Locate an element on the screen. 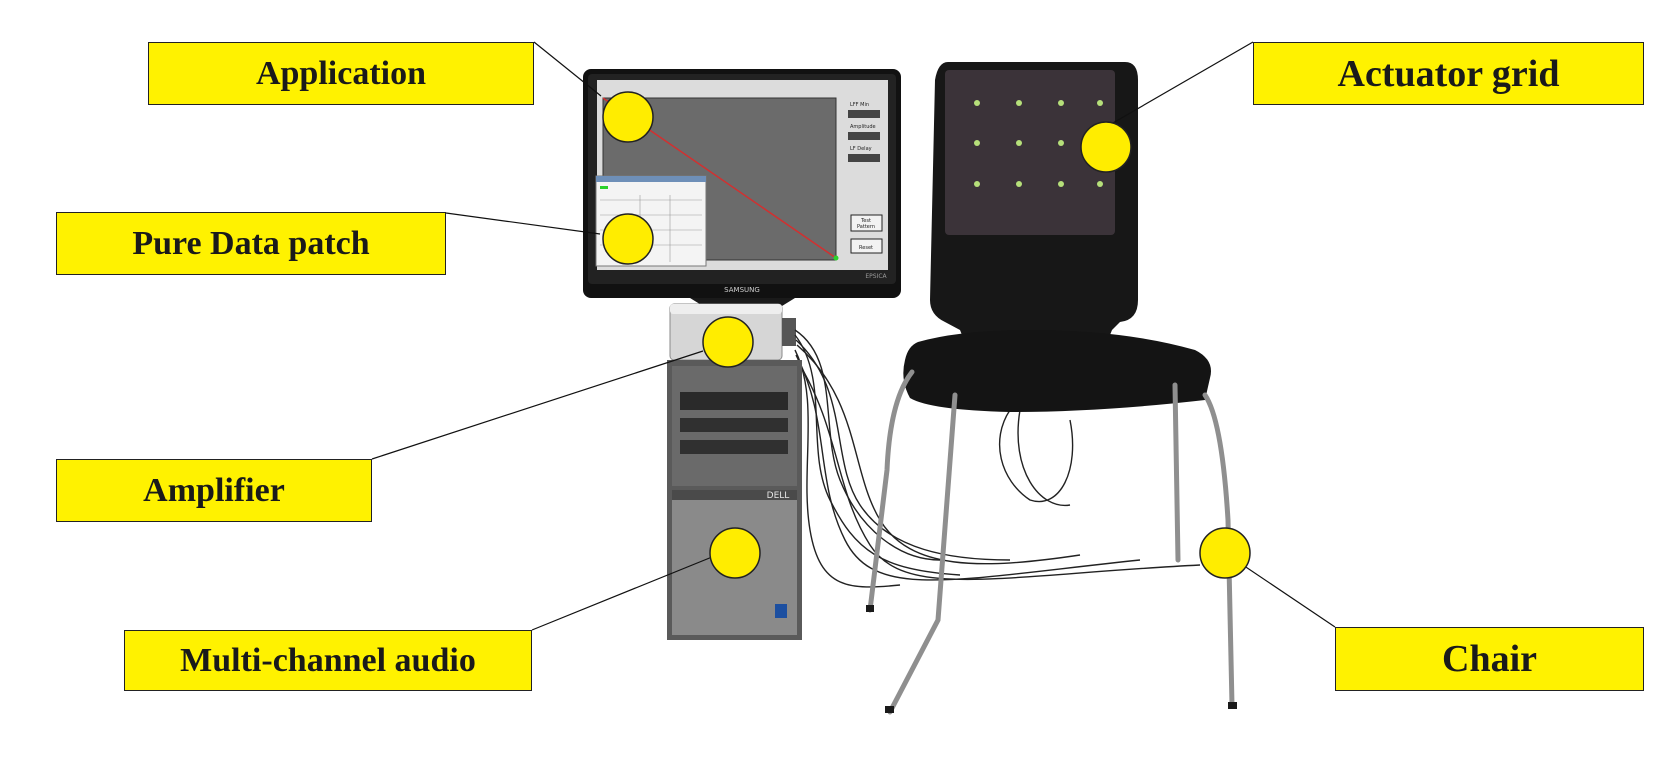 Image resolution: width=1680 pixels, height=768 pixels. label-chair: Chair is located at coordinates (1489, 659).